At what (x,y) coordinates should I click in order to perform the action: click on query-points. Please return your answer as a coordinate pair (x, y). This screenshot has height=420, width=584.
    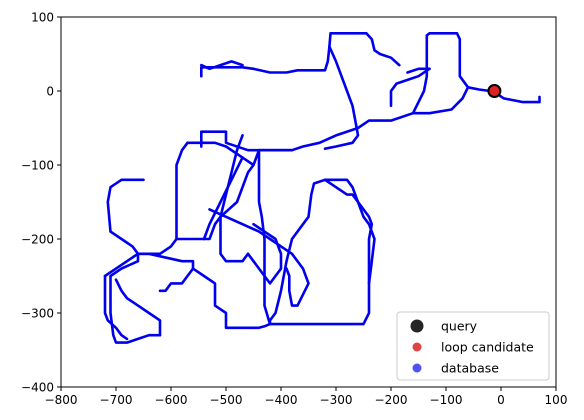
    Looking at the image, I should click on (494, 91).